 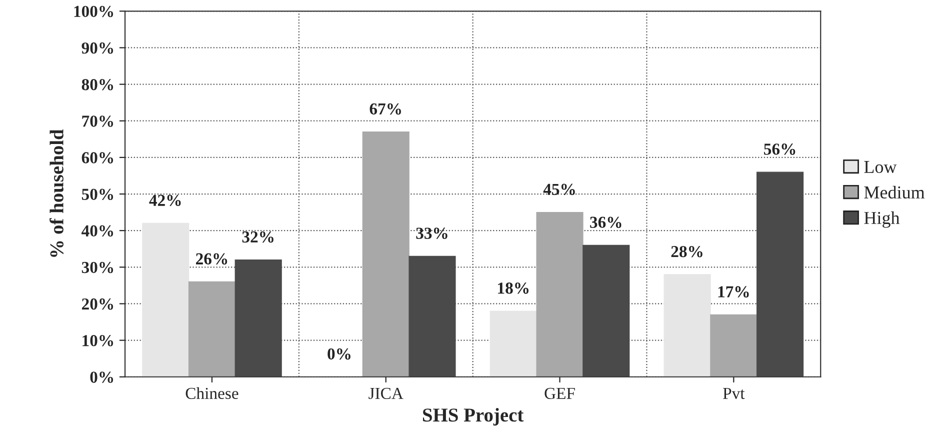 What do you see at coordinates (513, 288) in the screenshot?
I see `data-label: 18%` at bounding box center [513, 288].